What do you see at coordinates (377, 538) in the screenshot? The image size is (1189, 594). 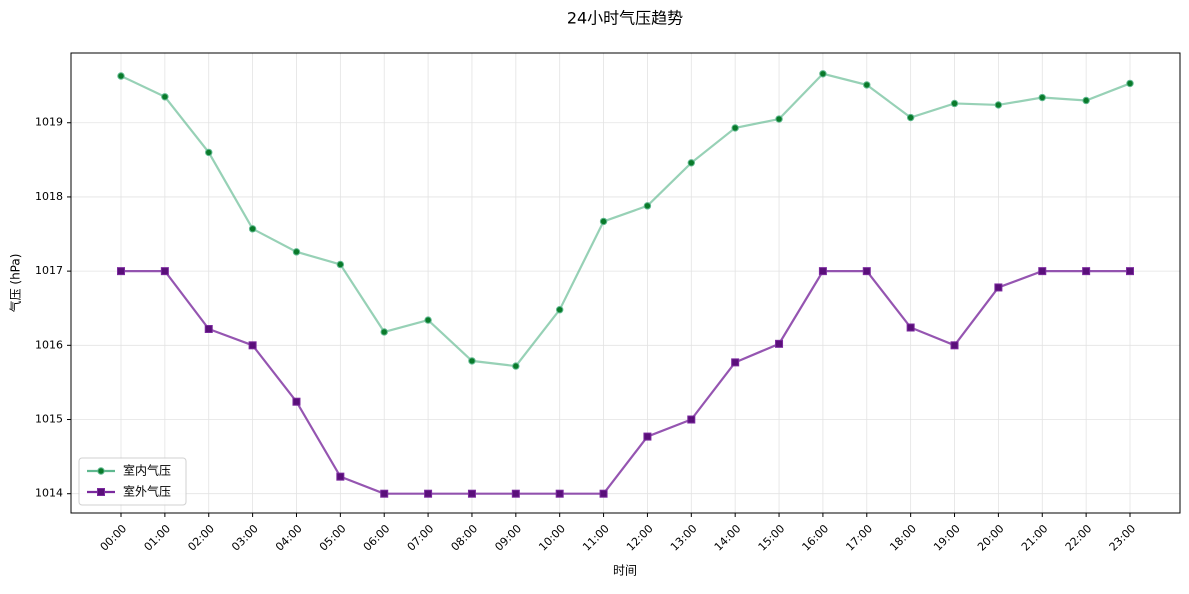 I see `x-tick-label: 06:00` at bounding box center [377, 538].